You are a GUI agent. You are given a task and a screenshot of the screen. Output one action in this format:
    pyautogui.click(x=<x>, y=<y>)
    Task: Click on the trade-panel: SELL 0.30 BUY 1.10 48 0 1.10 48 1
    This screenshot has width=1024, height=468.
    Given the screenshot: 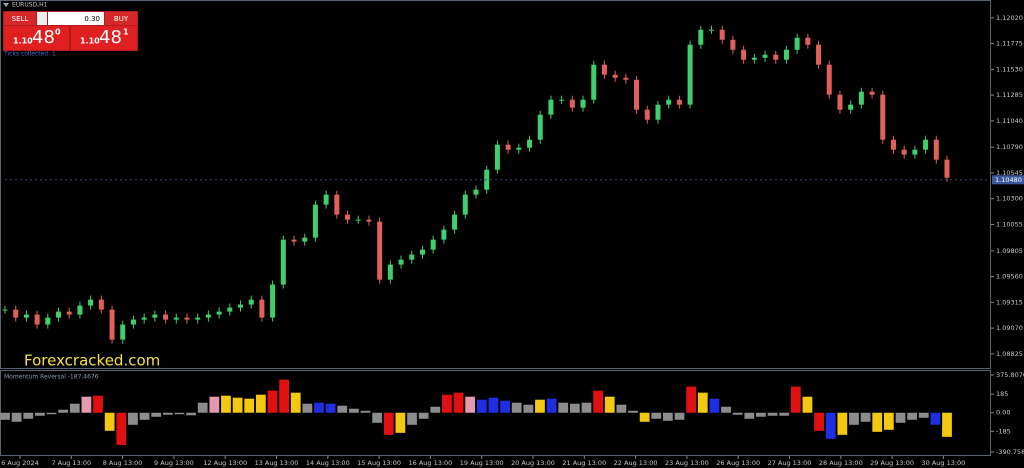 What is the action you would take?
    pyautogui.click(x=70, y=31)
    